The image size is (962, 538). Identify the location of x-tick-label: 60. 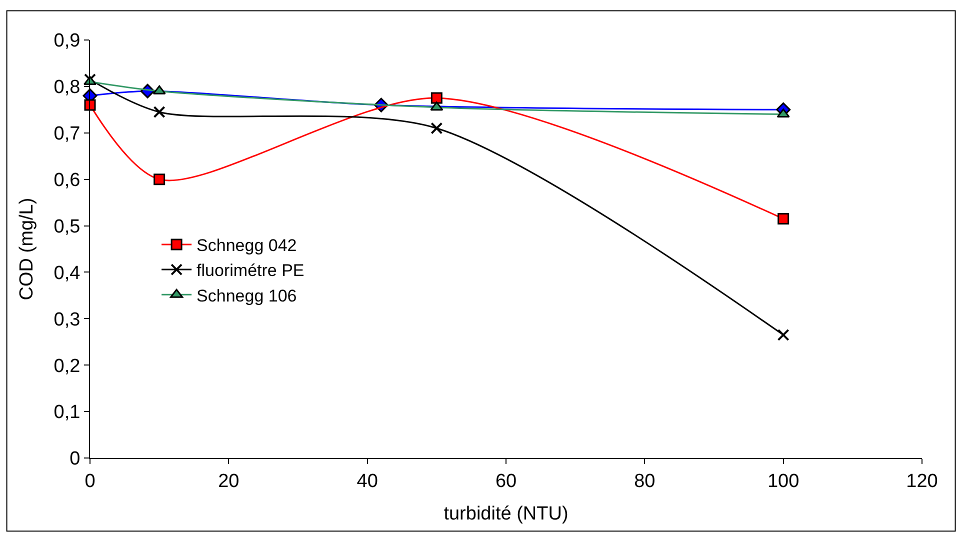
(506, 481).